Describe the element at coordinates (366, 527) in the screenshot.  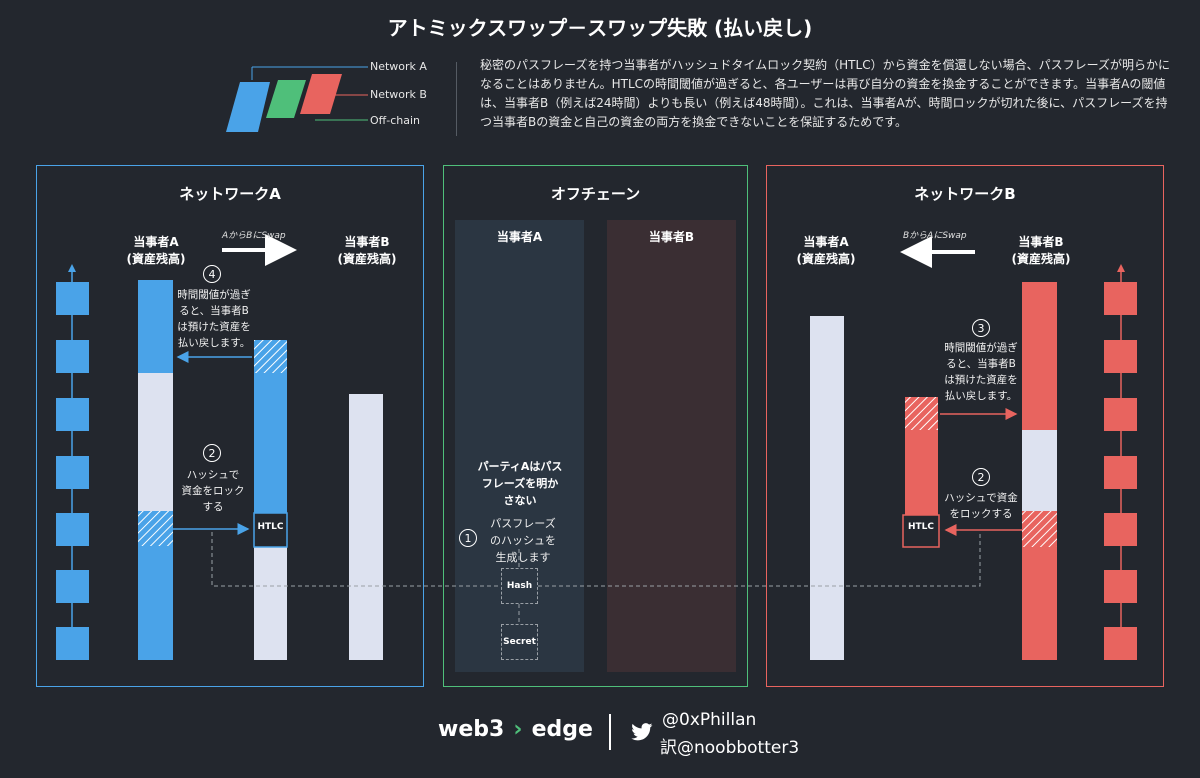
I see `network-a-party-b-balance` at that location.